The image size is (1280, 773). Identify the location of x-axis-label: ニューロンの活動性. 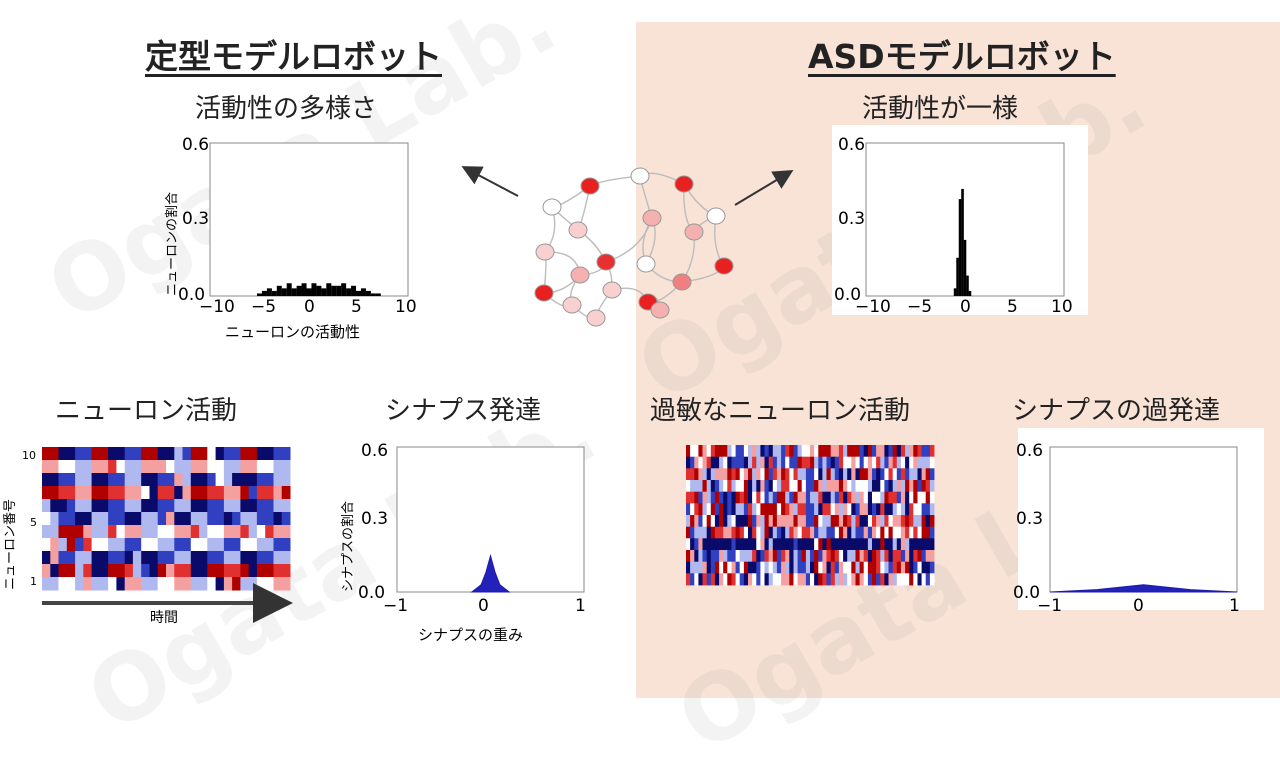
(292, 332).